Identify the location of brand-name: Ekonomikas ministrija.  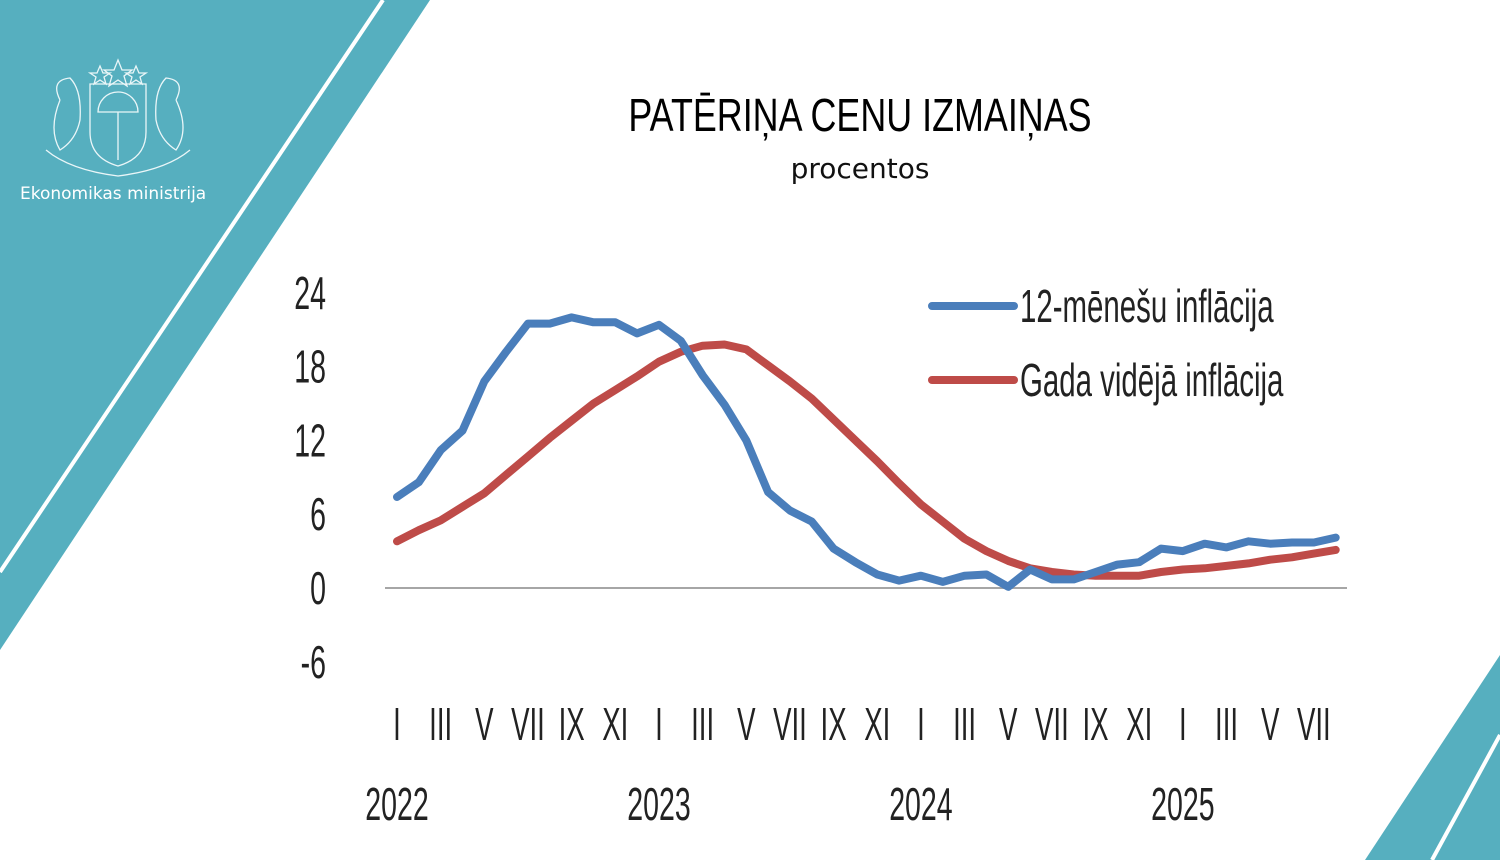
(113, 194).